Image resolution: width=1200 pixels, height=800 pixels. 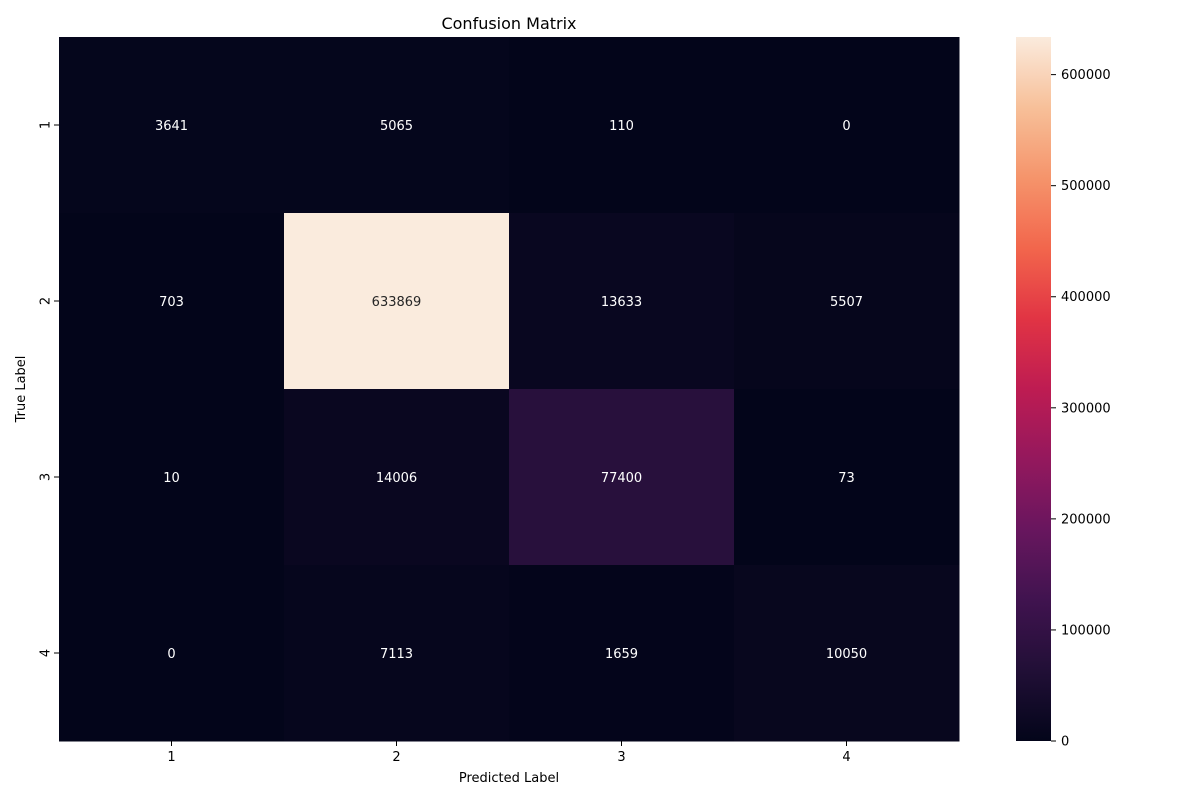 I want to click on heatmap-cell-label-4-2: 7113, so click(x=396, y=654).